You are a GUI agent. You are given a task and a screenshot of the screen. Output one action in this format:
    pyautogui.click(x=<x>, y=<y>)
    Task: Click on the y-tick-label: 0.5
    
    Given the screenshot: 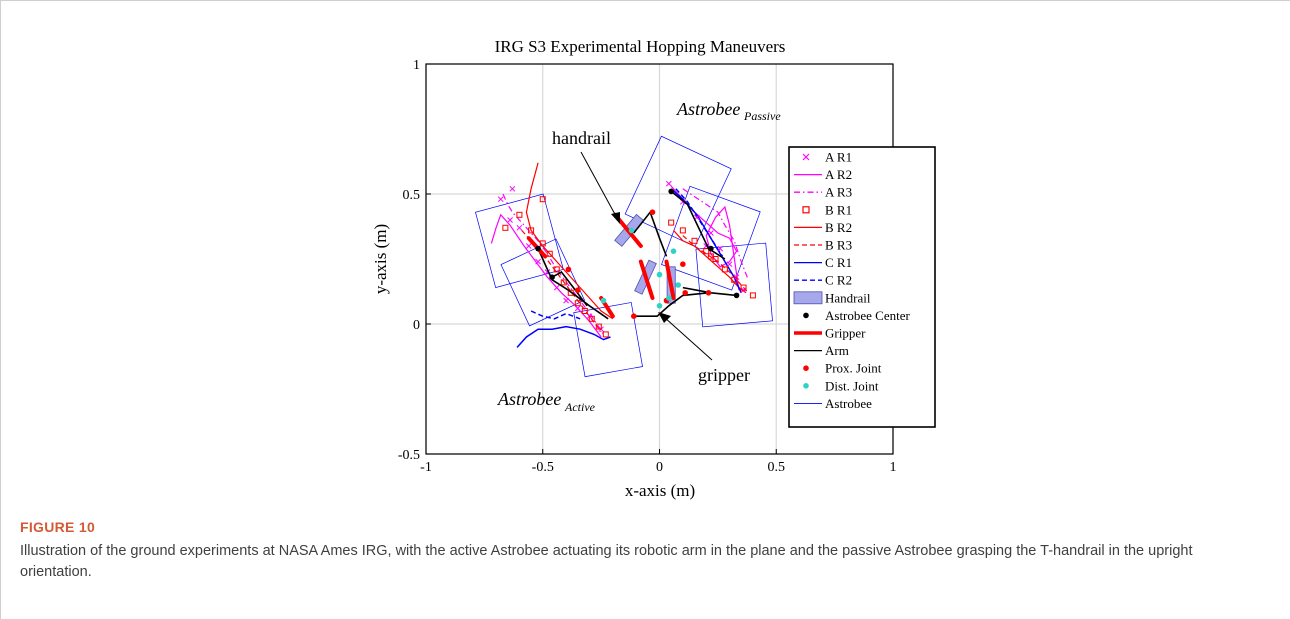 What is the action you would take?
    pyautogui.click(x=412, y=195)
    